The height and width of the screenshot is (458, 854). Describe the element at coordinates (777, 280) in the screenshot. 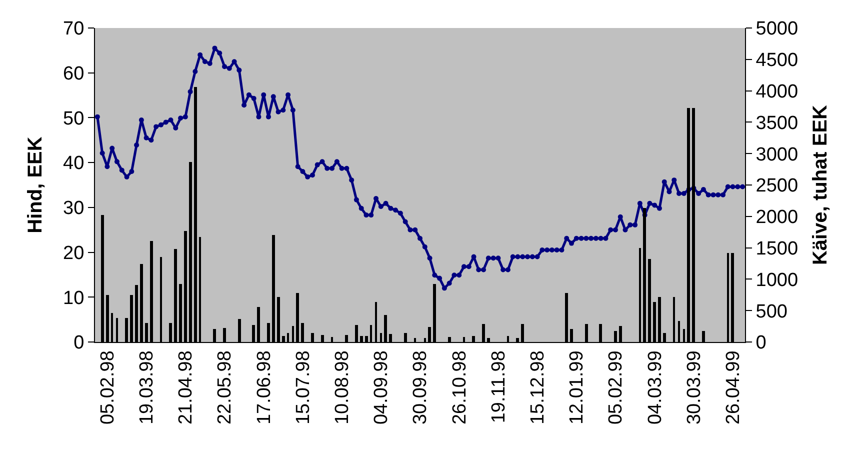

I see `y2-tick-label: 1000` at that location.